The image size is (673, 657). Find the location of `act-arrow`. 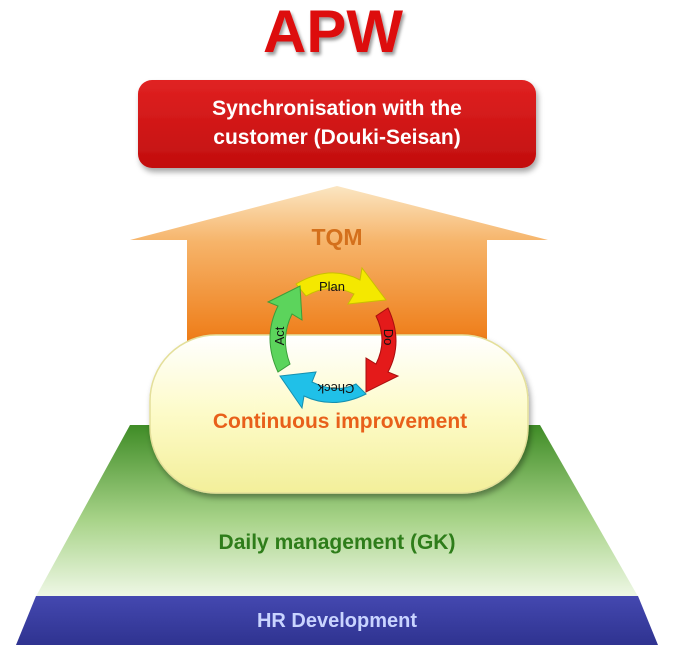

act-arrow is located at coordinates (284, 329).